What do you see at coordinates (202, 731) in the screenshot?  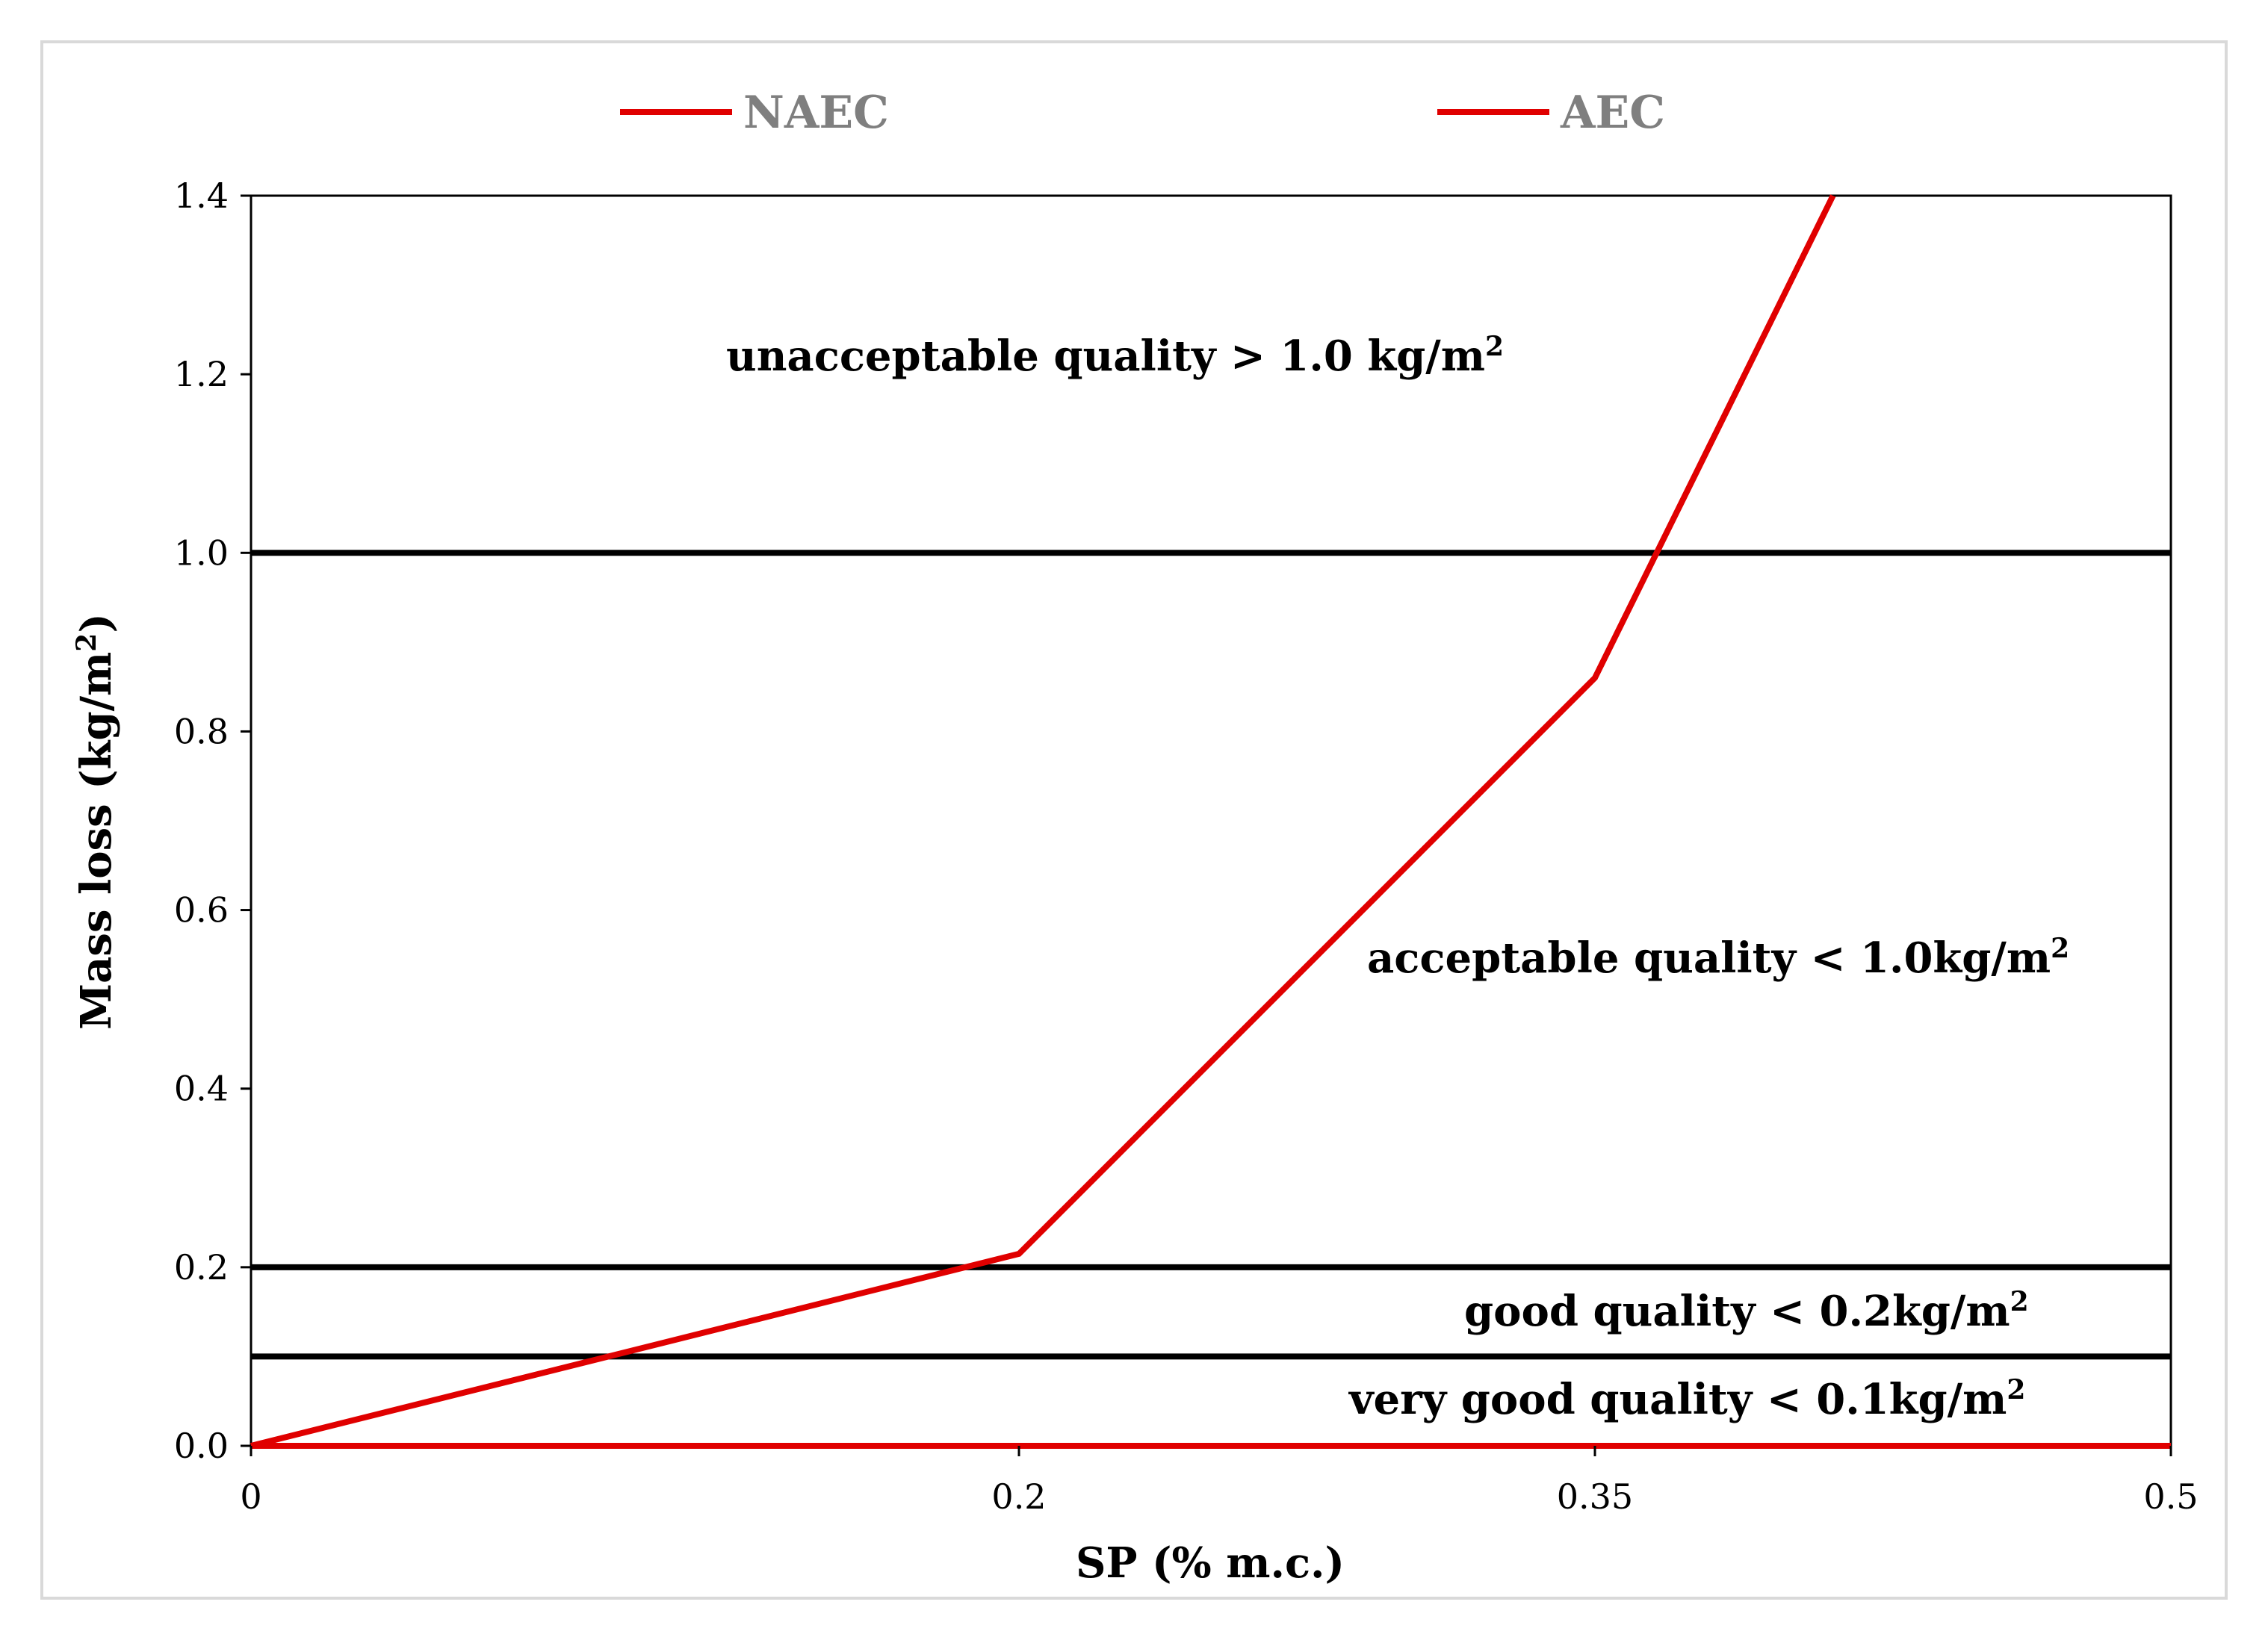 I see `y-tick-label: 0.8` at bounding box center [202, 731].